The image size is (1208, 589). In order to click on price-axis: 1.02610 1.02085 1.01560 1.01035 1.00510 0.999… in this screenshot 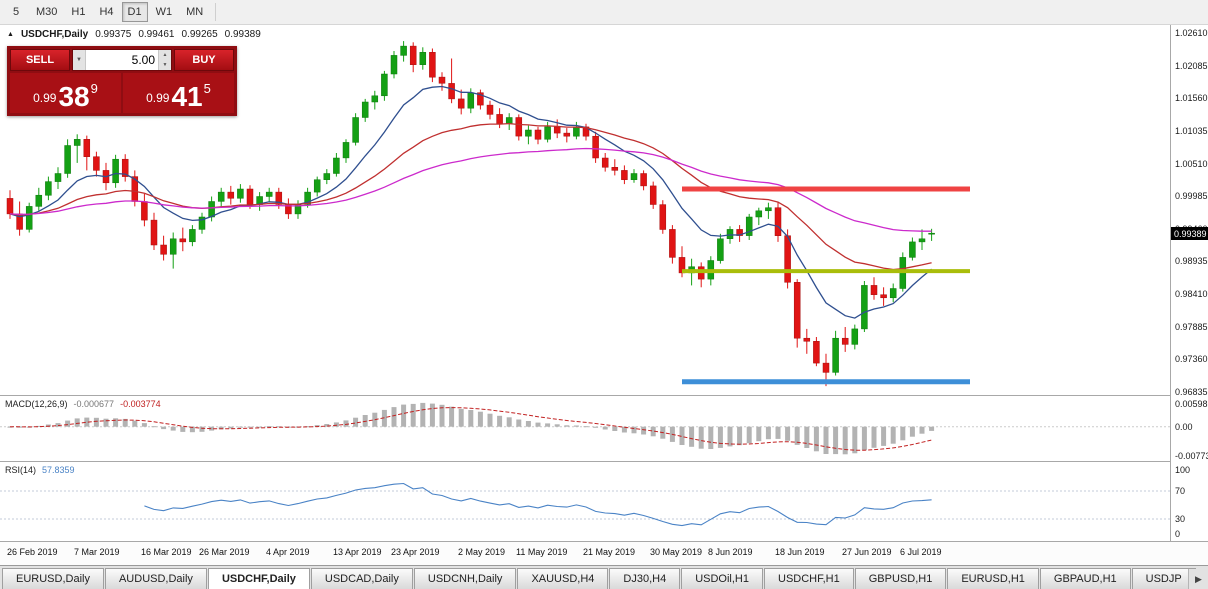, I will do `click(1189, 283)`.